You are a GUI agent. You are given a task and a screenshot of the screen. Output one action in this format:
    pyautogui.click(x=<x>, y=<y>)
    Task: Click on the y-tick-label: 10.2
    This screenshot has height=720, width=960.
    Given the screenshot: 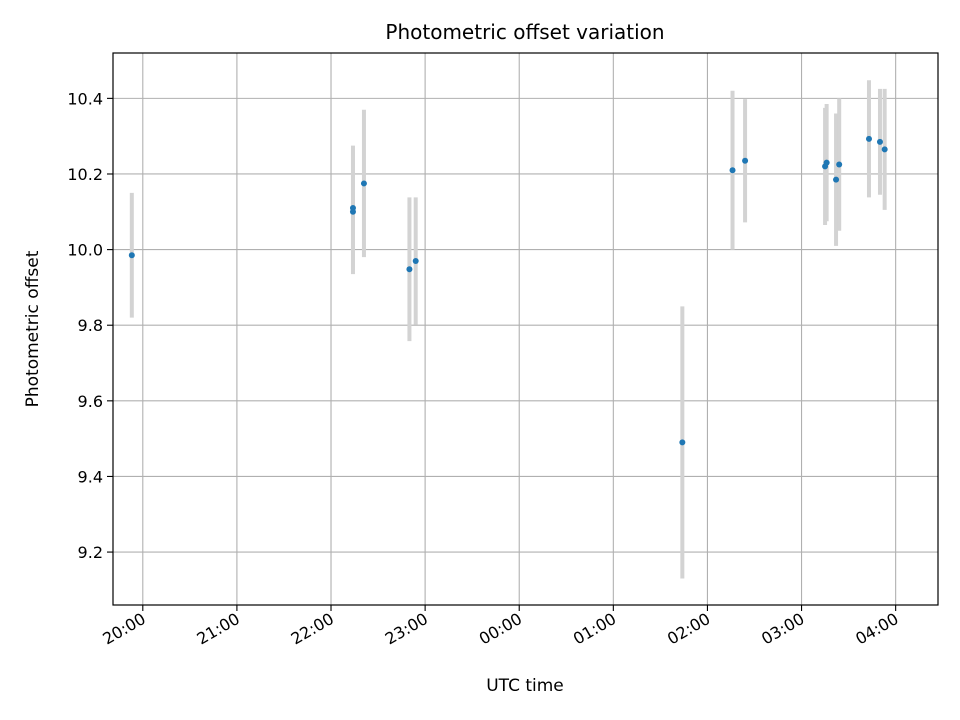 What is the action you would take?
    pyautogui.click(x=85, y=174)
    